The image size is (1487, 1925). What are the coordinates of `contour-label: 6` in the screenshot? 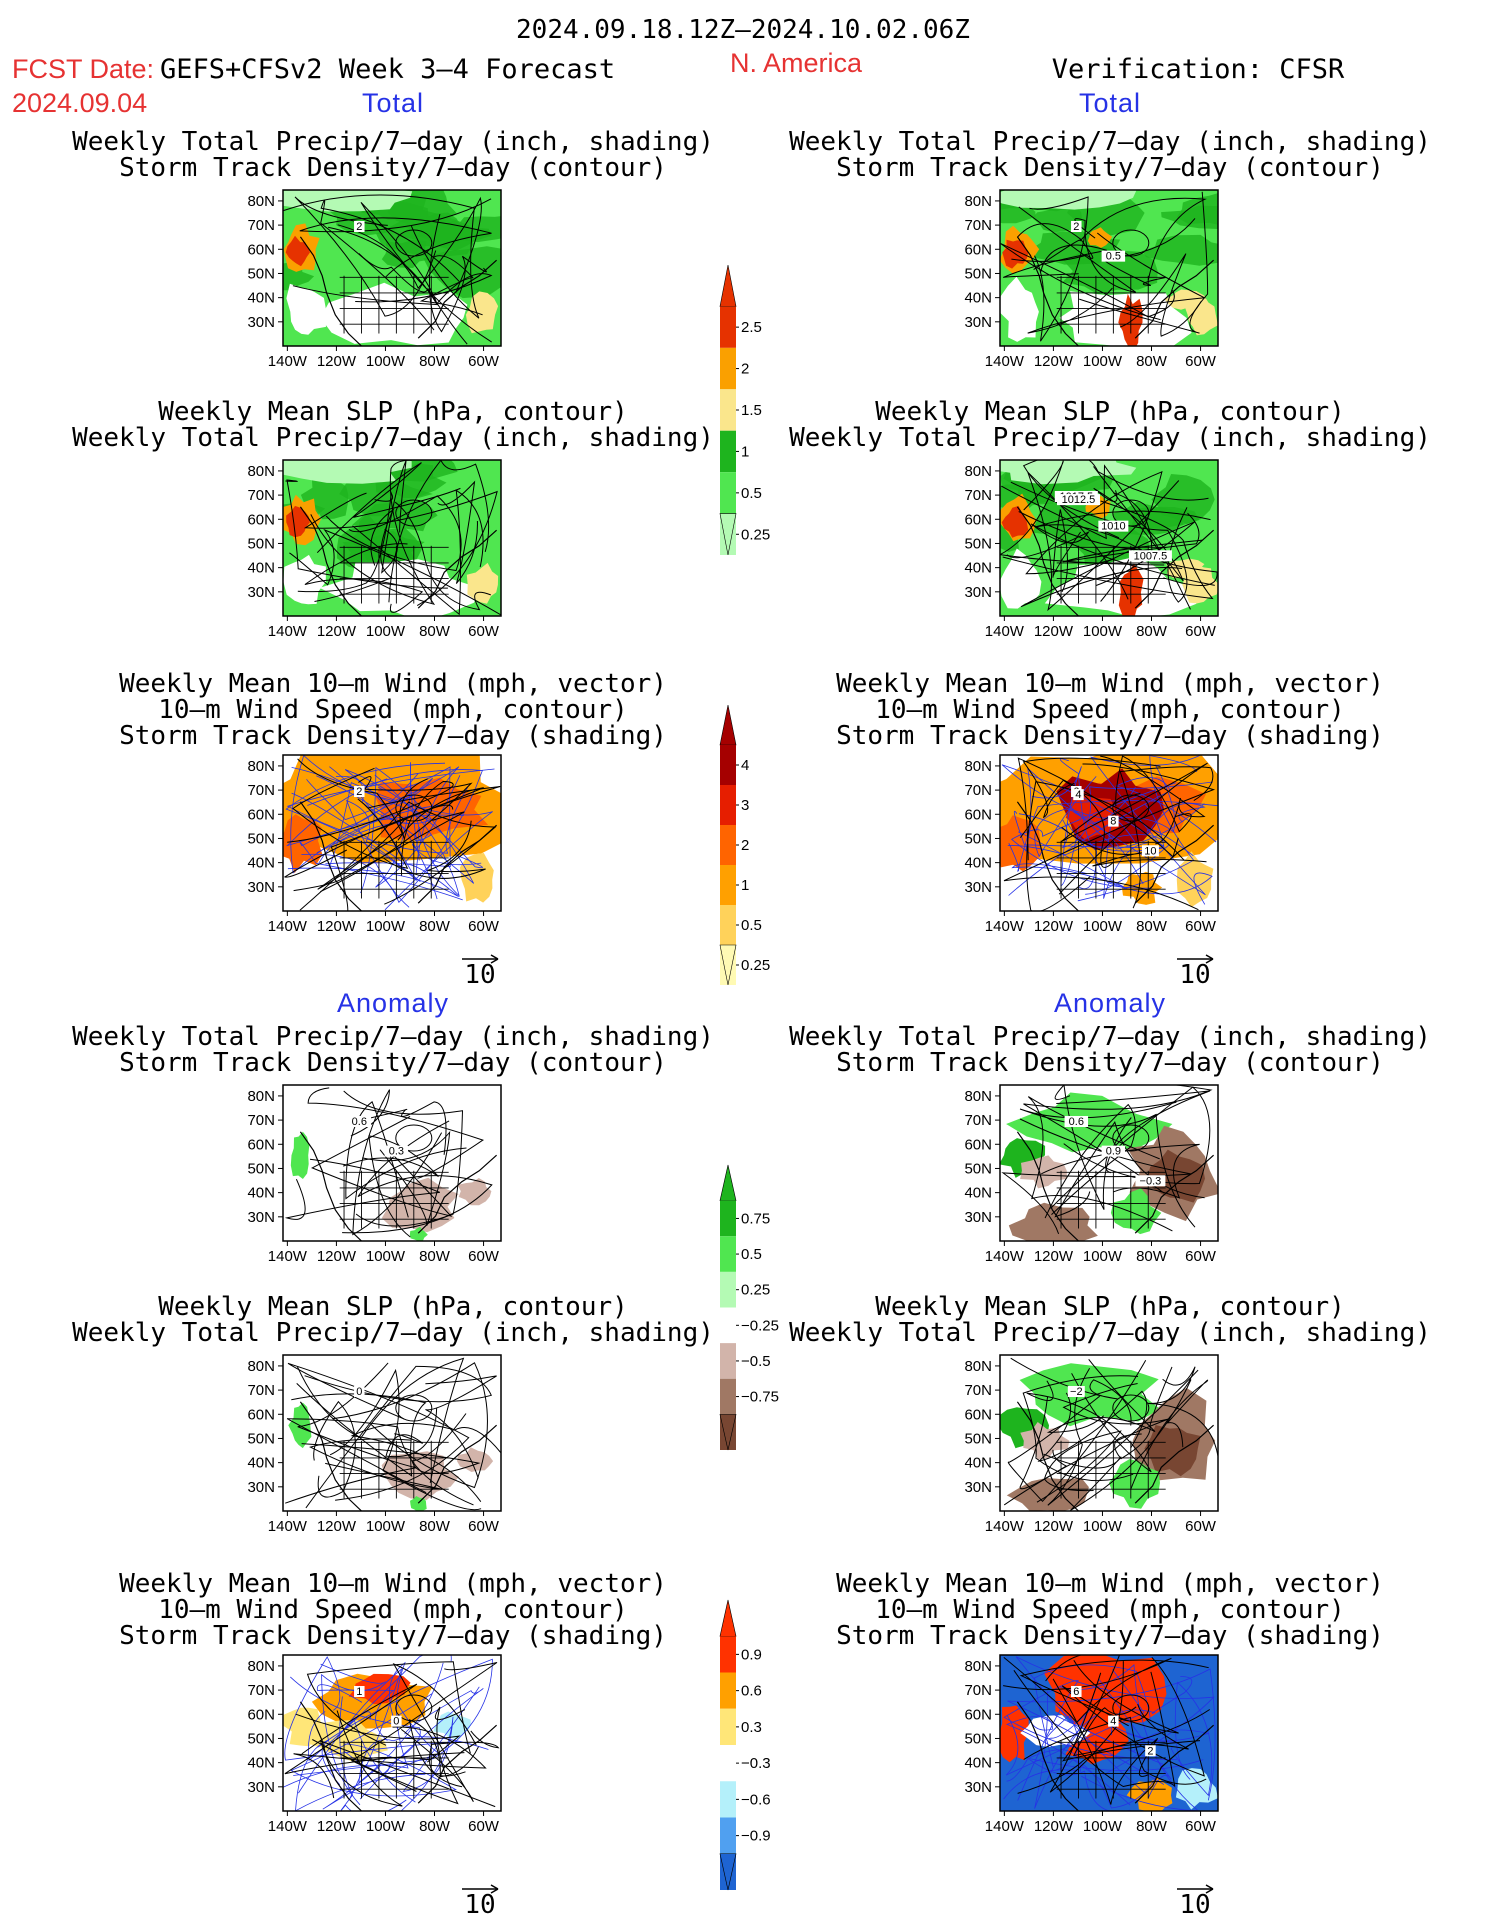 It's located at (1076, 1692).